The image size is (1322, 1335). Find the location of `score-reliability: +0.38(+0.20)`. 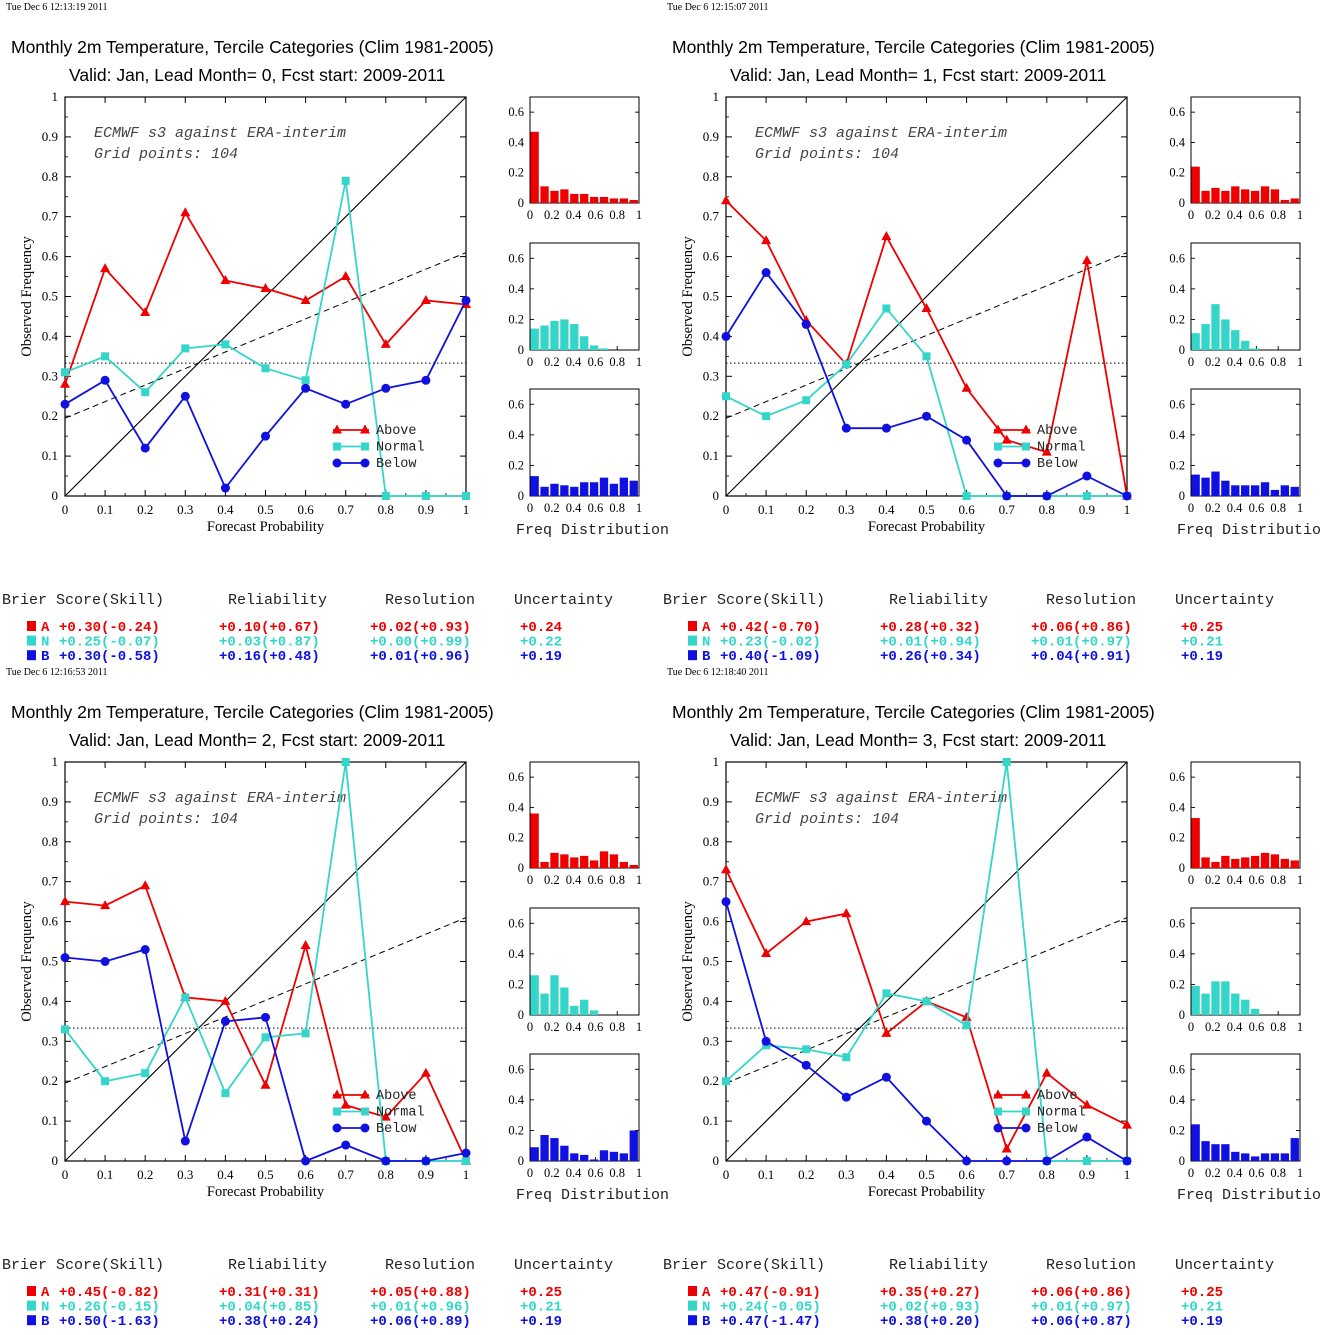

score-reliability: +0.38(+0.20) is located at coordinates (930, 1322).